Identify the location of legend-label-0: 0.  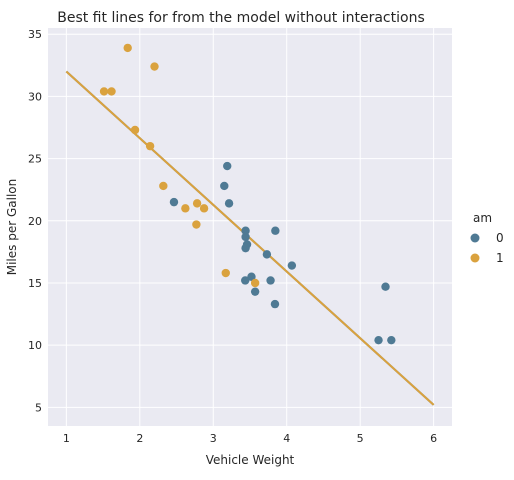
(500, 238).